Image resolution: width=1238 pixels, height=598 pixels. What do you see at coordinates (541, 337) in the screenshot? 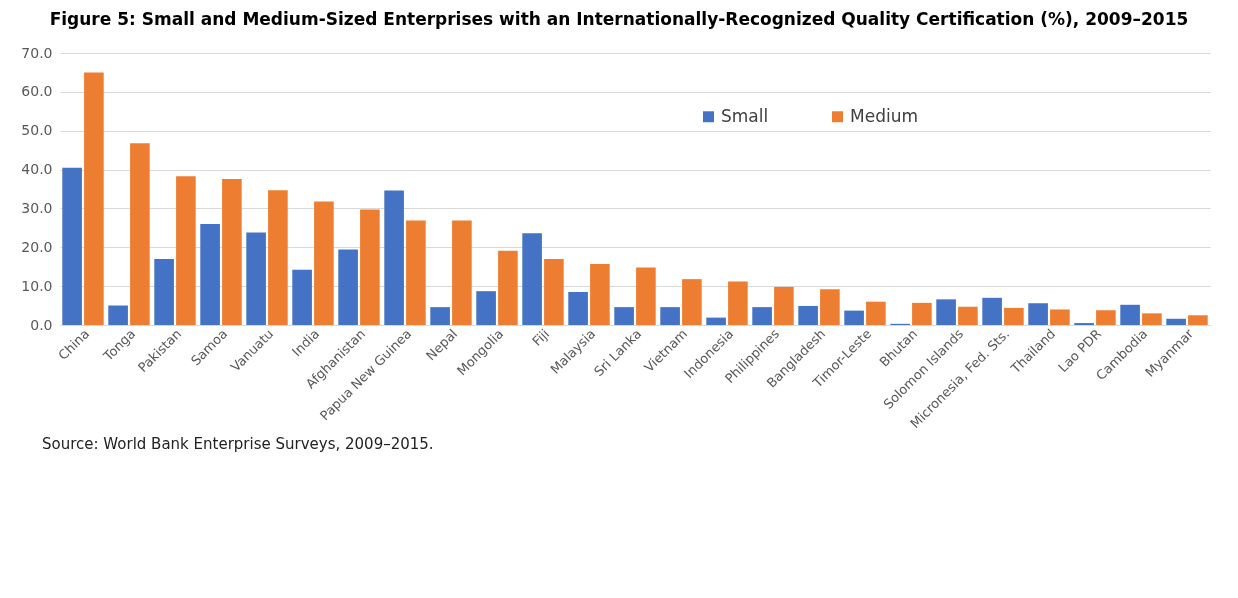
I see `x-tick-label: Fiji` at bounding box center [541, 337].